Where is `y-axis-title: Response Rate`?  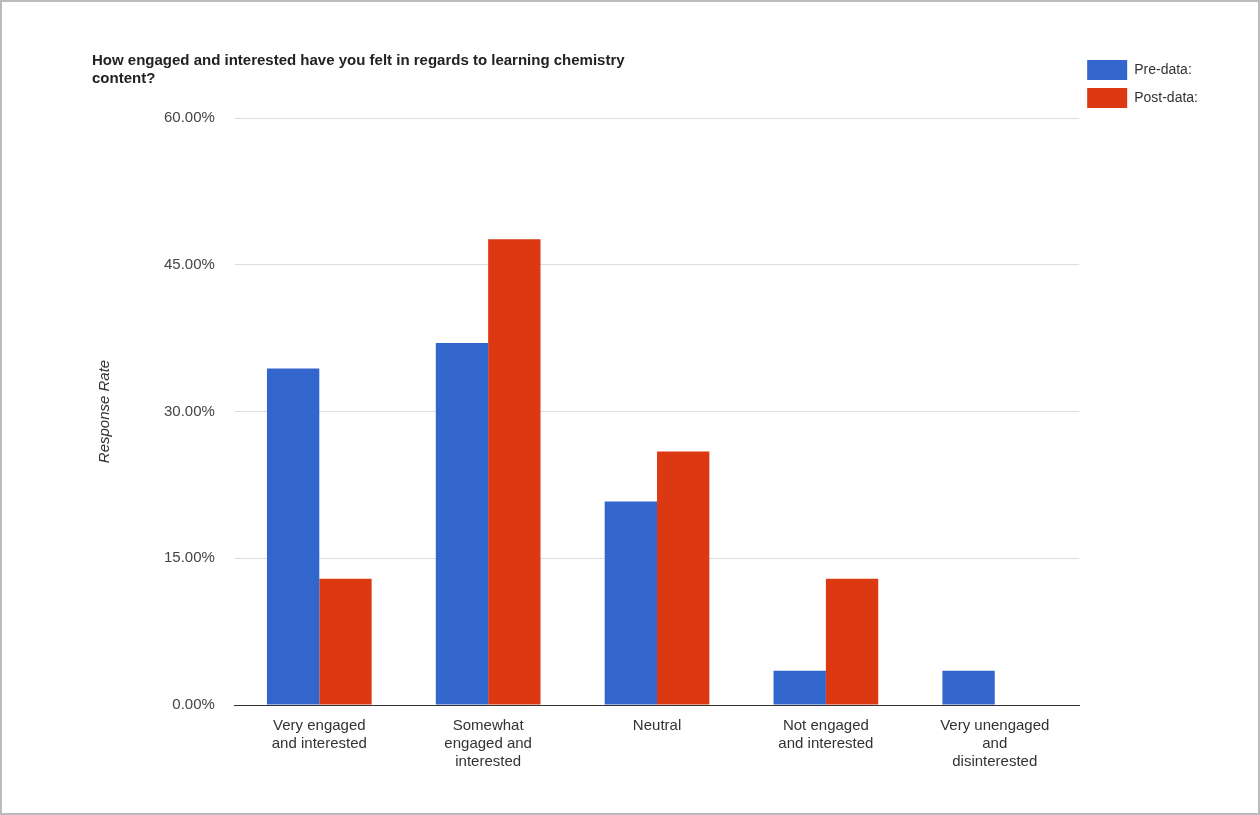 y-axis-title: Response Rate is located at coordinates (104, 411).